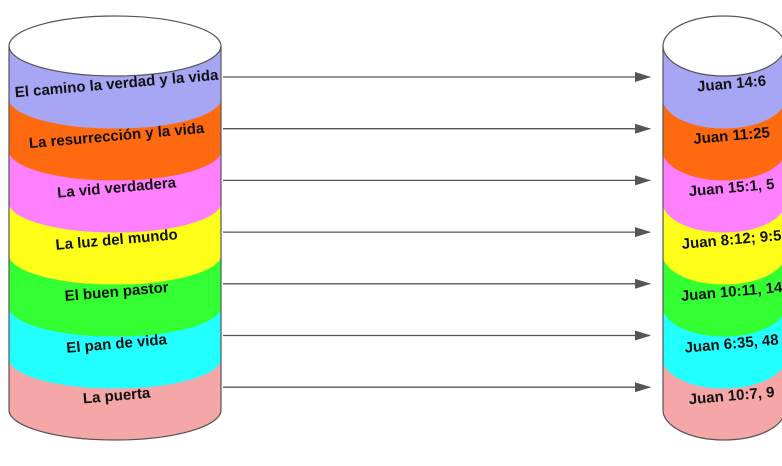 Image resolution: width=782 pixels, height=466 pixels. I want to click on references-top-face, so click(722, 46).